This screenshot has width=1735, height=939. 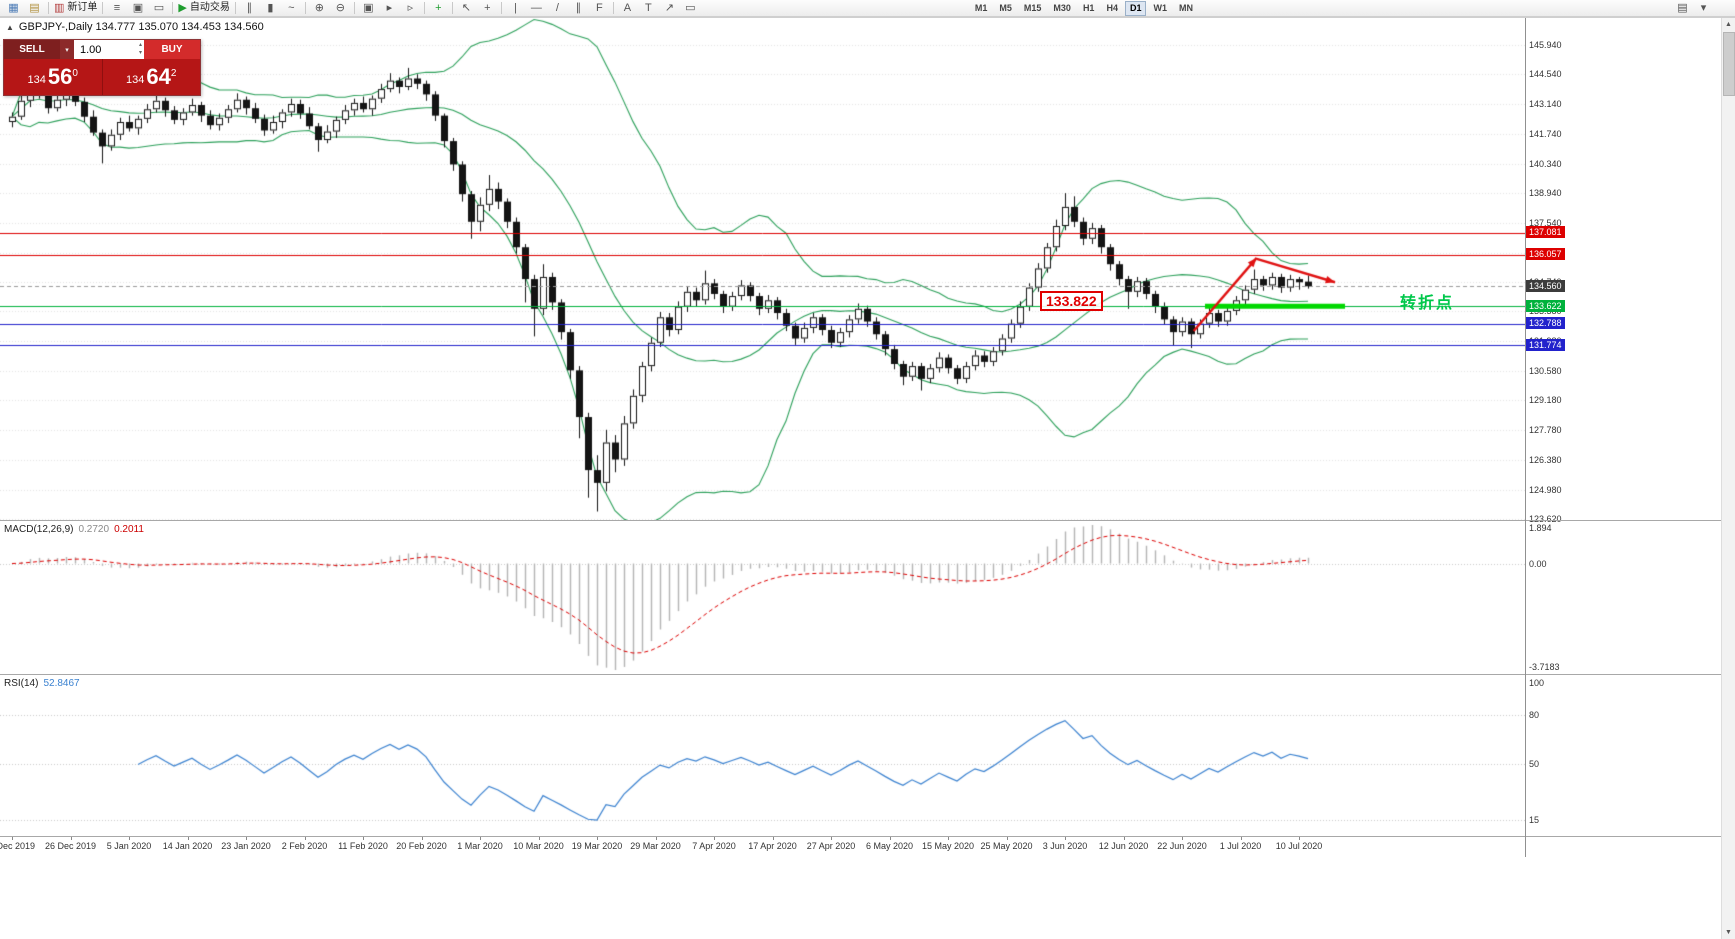 I want to click on scroll-up-icon: ▲, so click(x=1728, y=24).